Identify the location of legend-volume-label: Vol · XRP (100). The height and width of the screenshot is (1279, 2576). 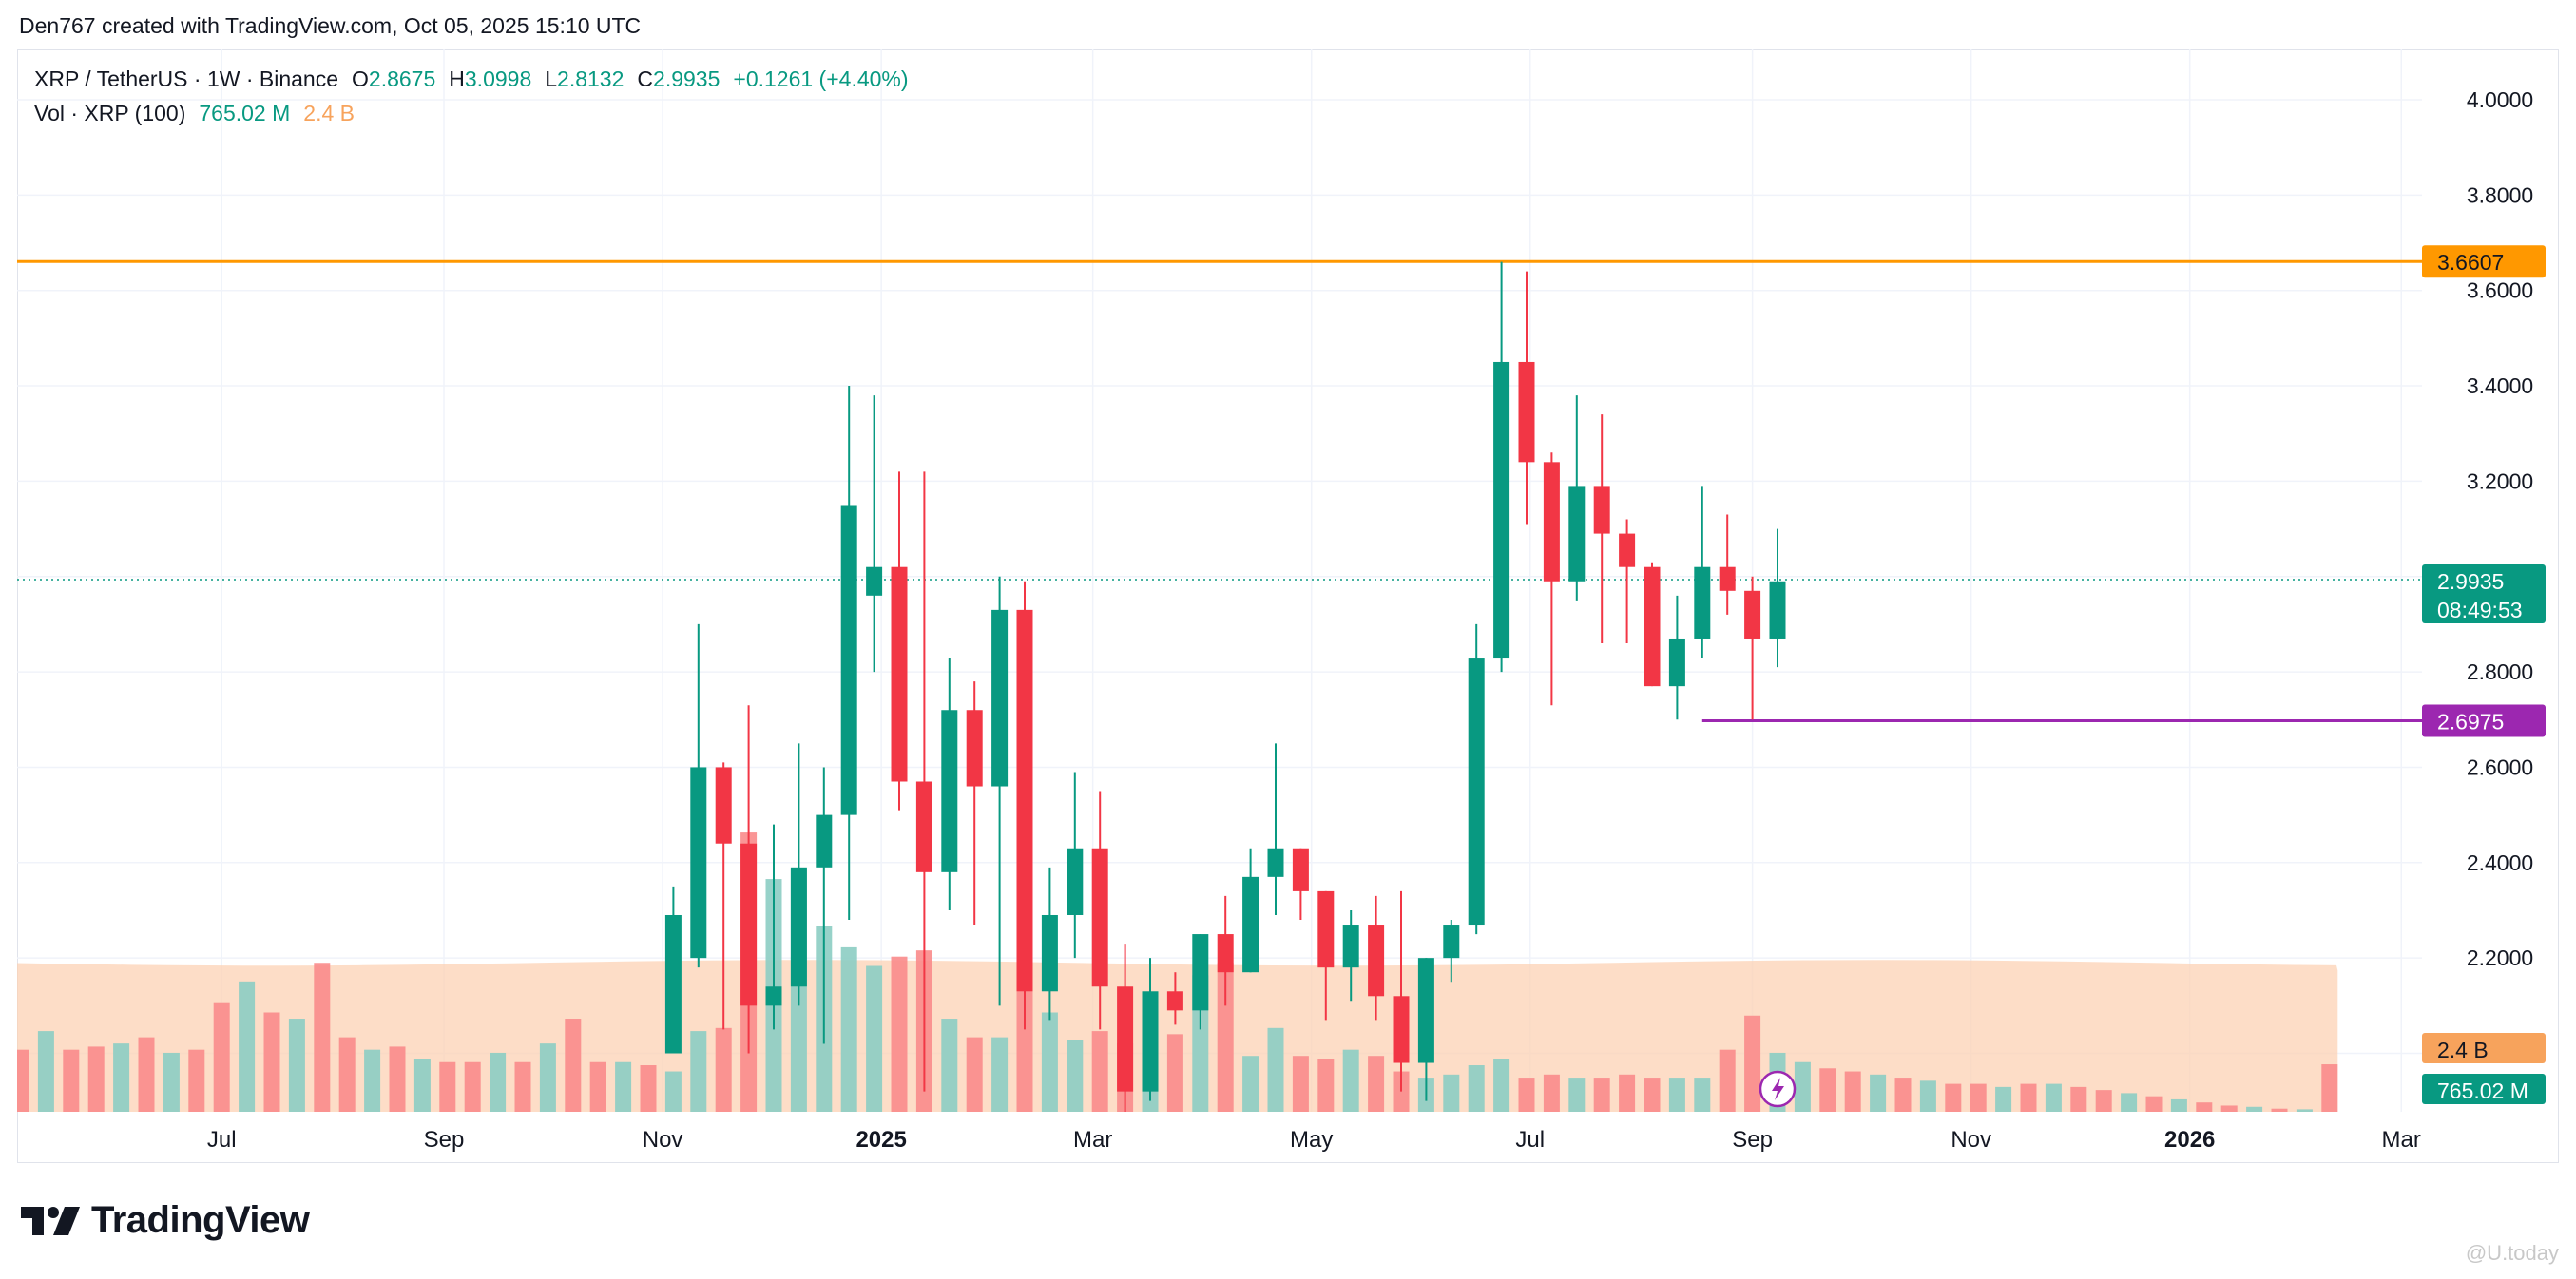
(110, 113).